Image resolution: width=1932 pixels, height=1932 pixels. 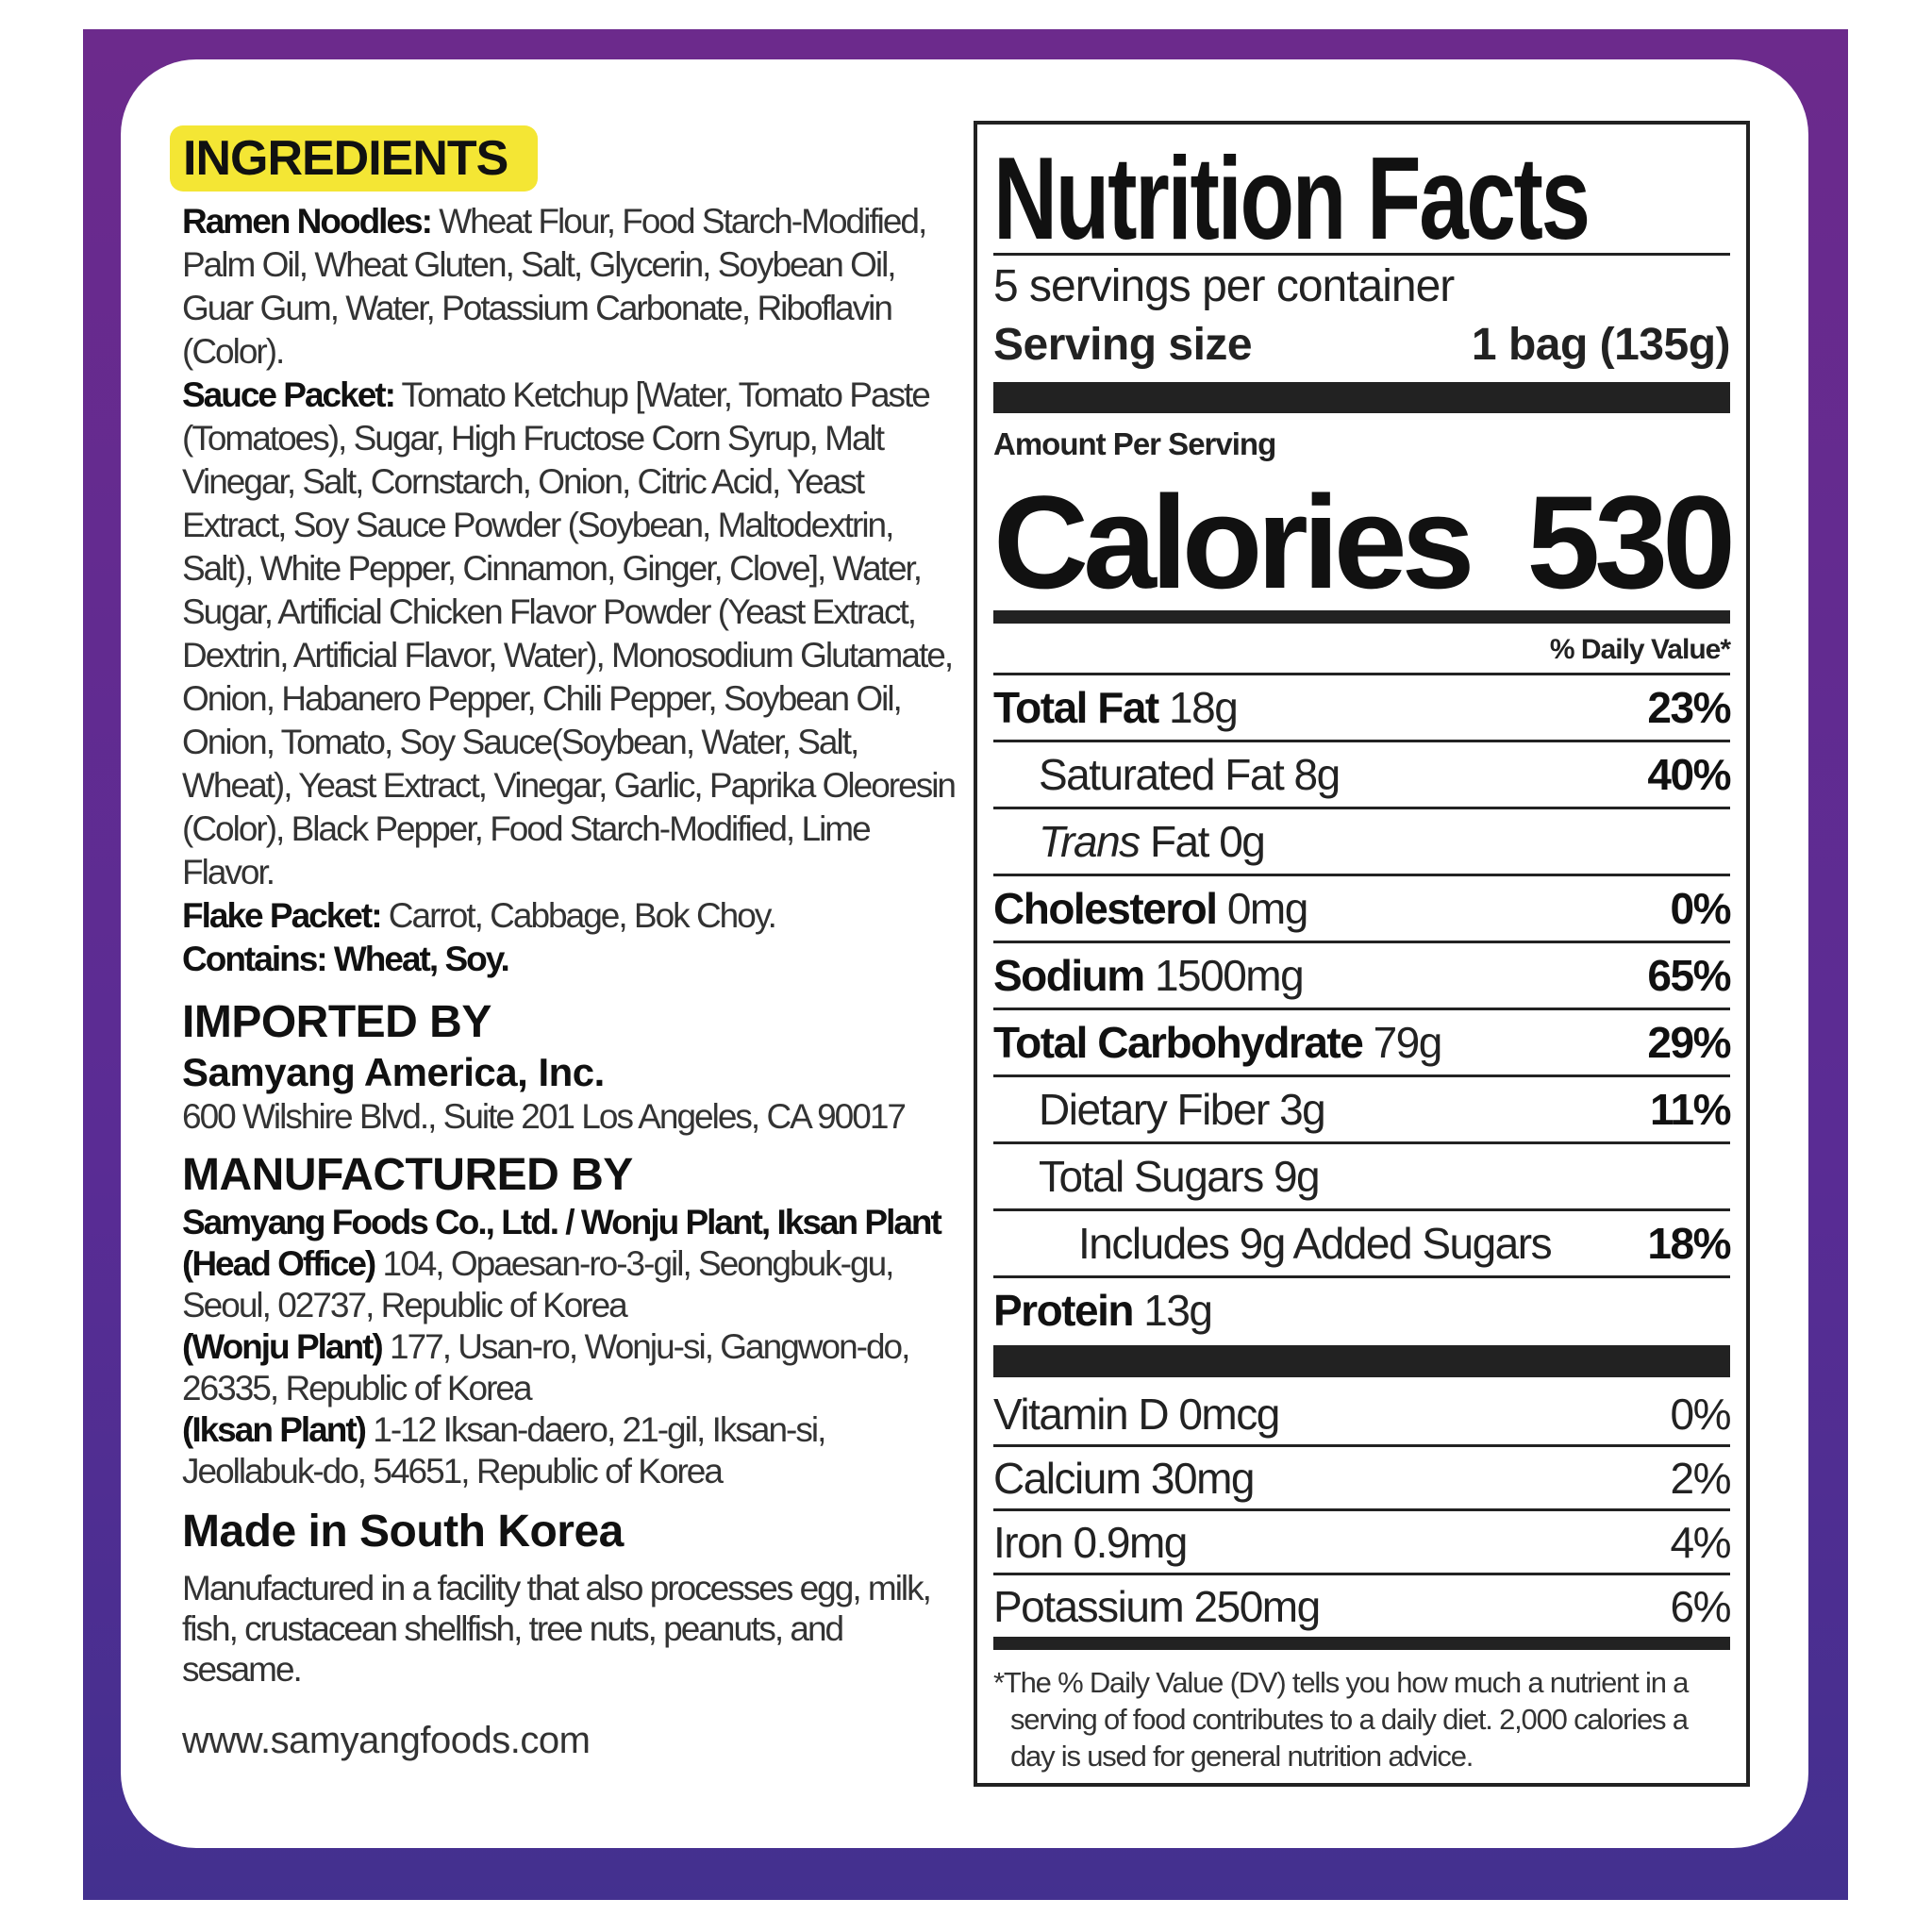 What do you see at coordinates (403, 1532) in the screenshot?
I see `origin: Made in South Korea` at bounding box center [403, 1532].